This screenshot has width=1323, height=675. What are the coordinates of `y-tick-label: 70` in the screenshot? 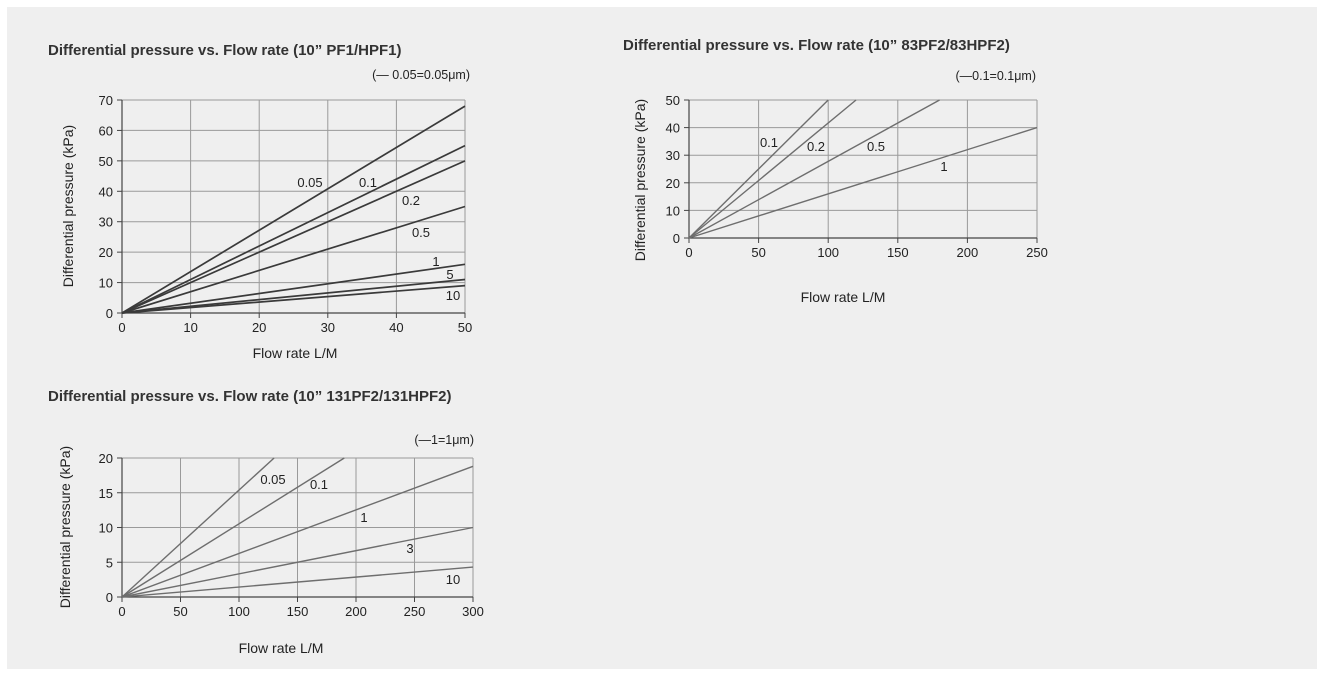 It's located at (106, 100).